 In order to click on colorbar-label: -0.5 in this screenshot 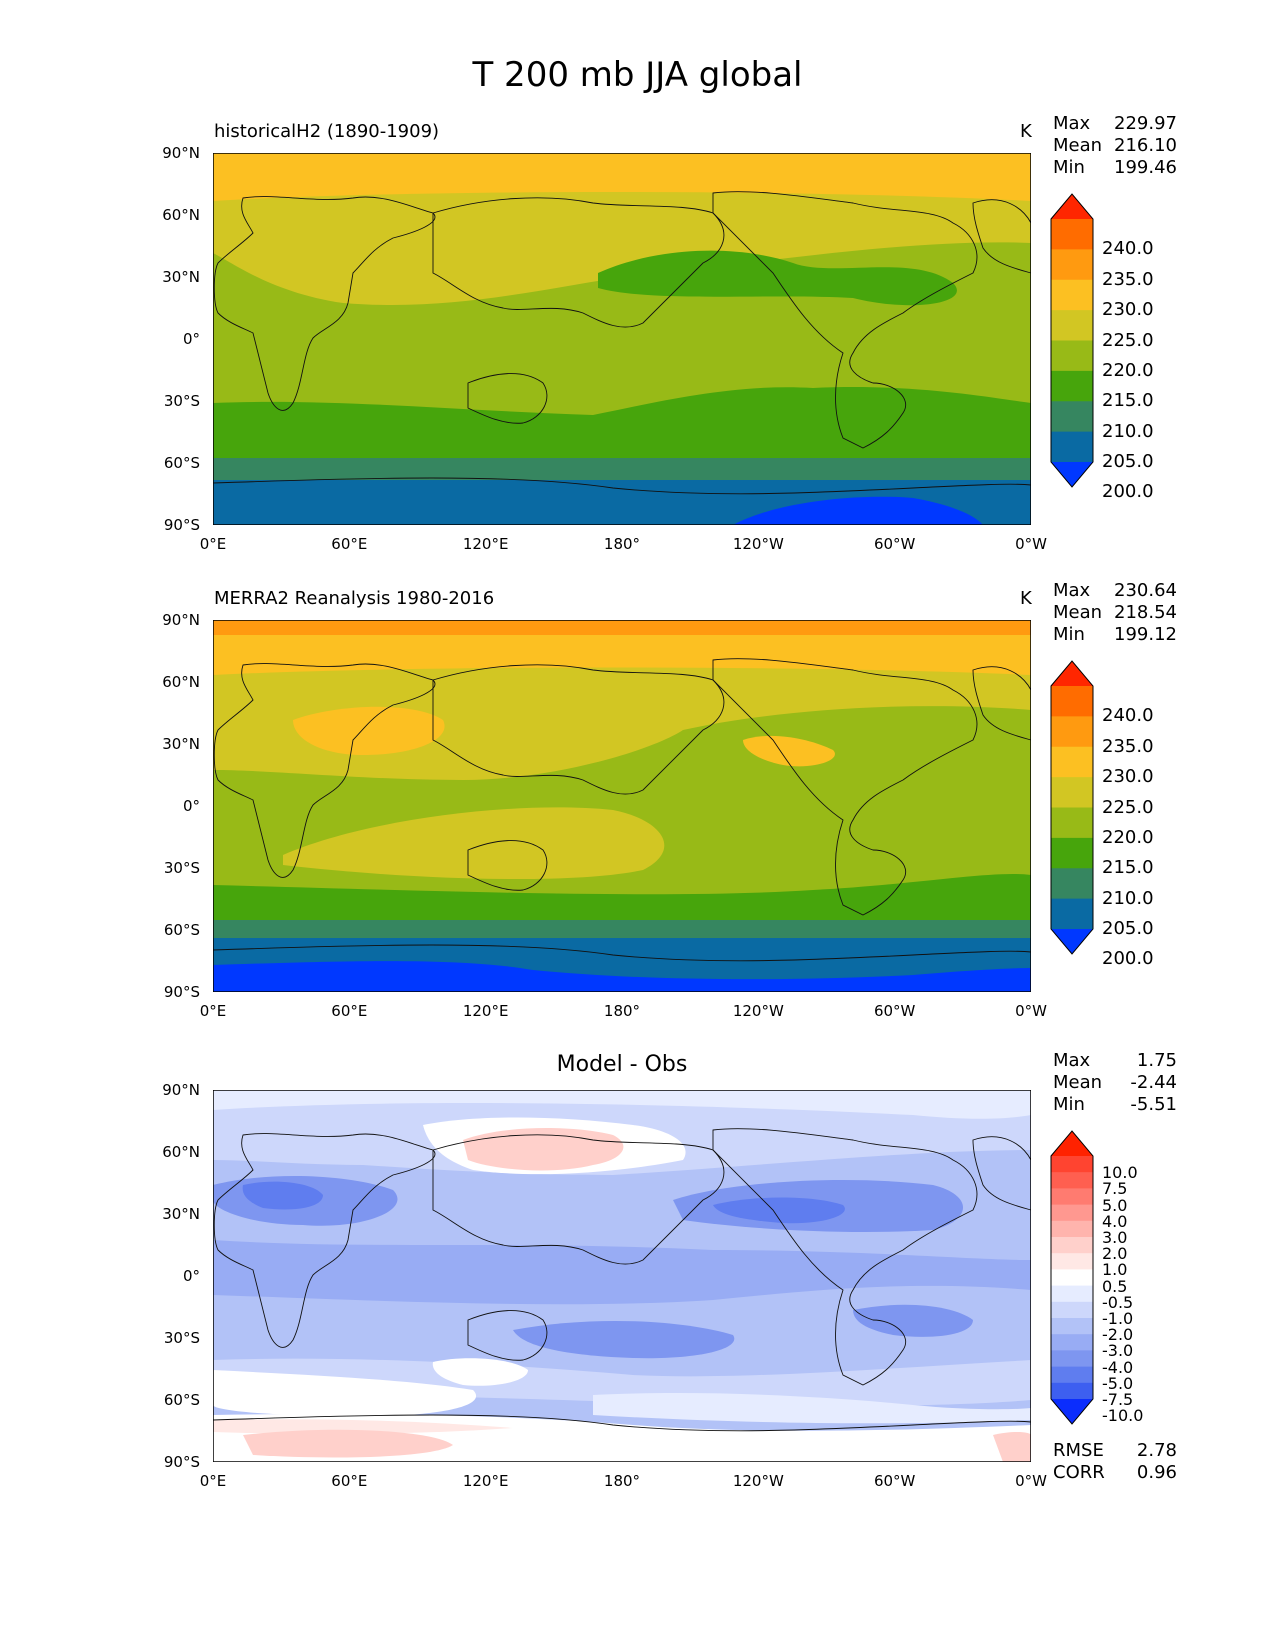, I will do `click(1118, 1302)`.